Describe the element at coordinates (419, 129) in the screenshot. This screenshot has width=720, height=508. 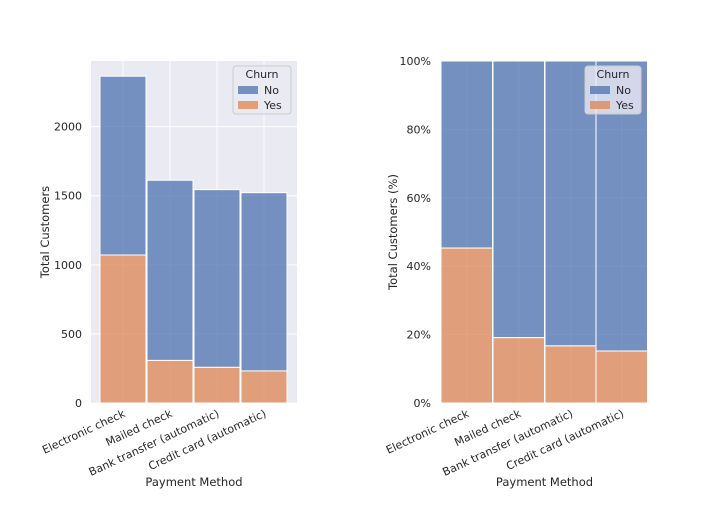
I see `y-tick-label: 80%` at that location.